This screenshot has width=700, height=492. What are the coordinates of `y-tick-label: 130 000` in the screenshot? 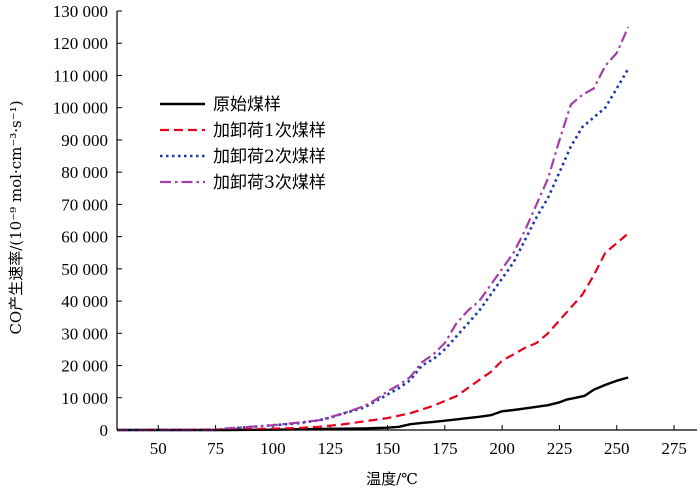 It's located at (80, 11).